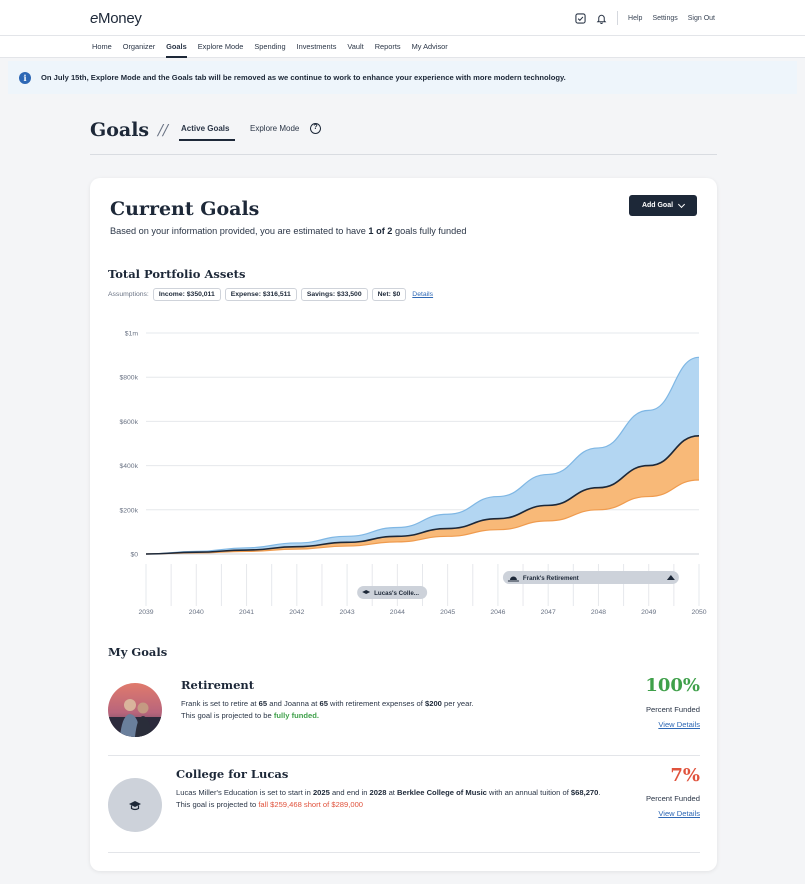 The height and width of the screenshot is (884, 805). What do you see at coordinates (293, 703) in the screenshot?
I see `desc-text: and Joanna at` at bounding box center [293, 703].